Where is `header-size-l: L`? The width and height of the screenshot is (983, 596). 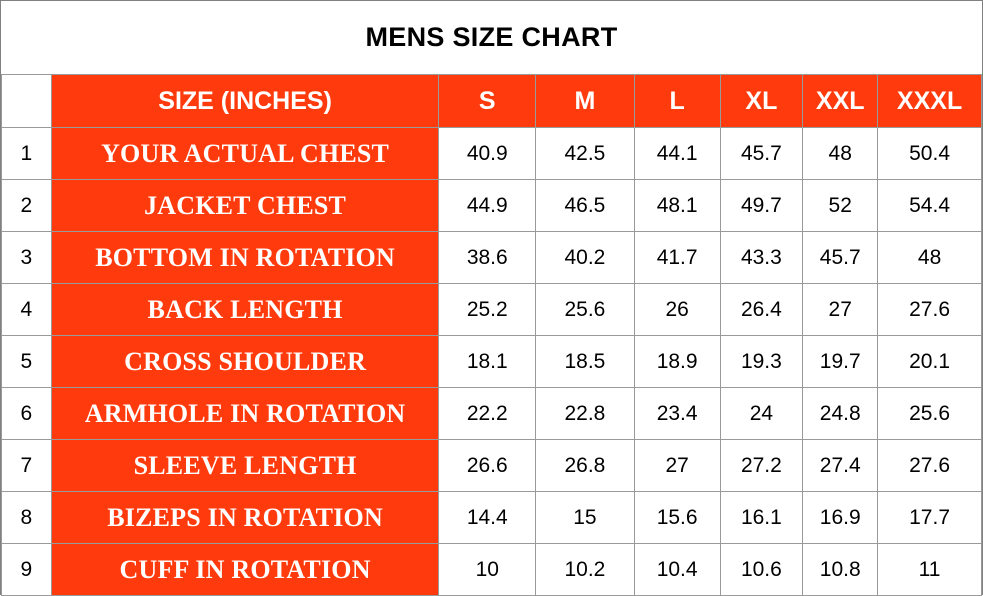 header-size-l: L is located at coordinates (677, 101).